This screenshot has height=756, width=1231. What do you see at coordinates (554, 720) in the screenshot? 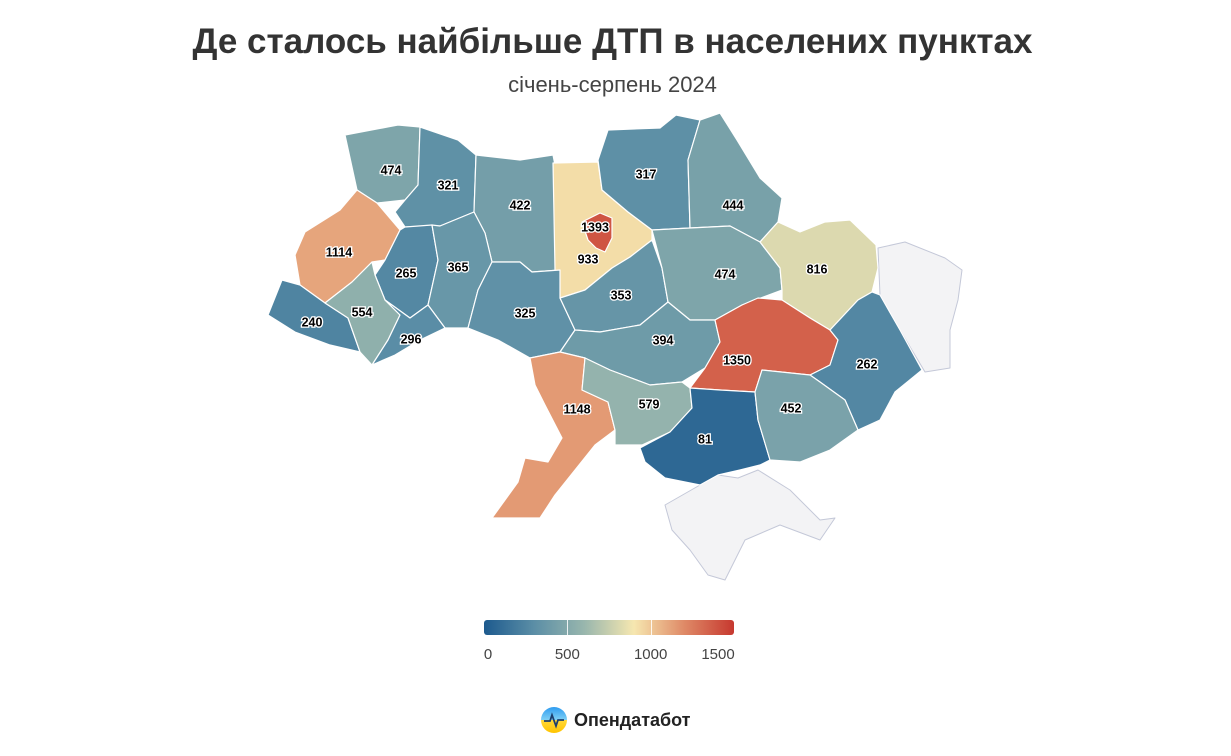
I see `opendatabot-logo-icon` at bounding box center [554, 720].